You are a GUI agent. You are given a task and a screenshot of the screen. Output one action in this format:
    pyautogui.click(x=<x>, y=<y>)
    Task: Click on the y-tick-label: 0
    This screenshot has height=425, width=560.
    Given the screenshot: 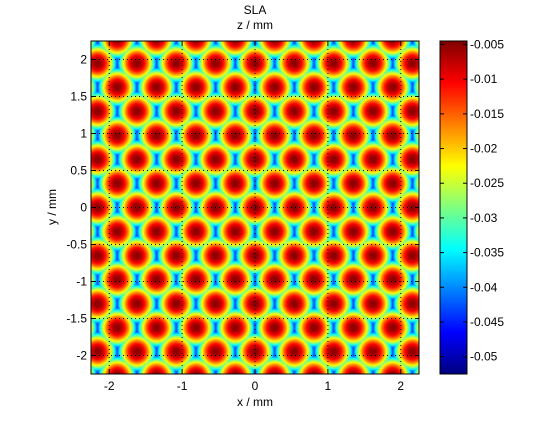 What is the action you would take?
    pyautogui.click(x=83, y=208)
    